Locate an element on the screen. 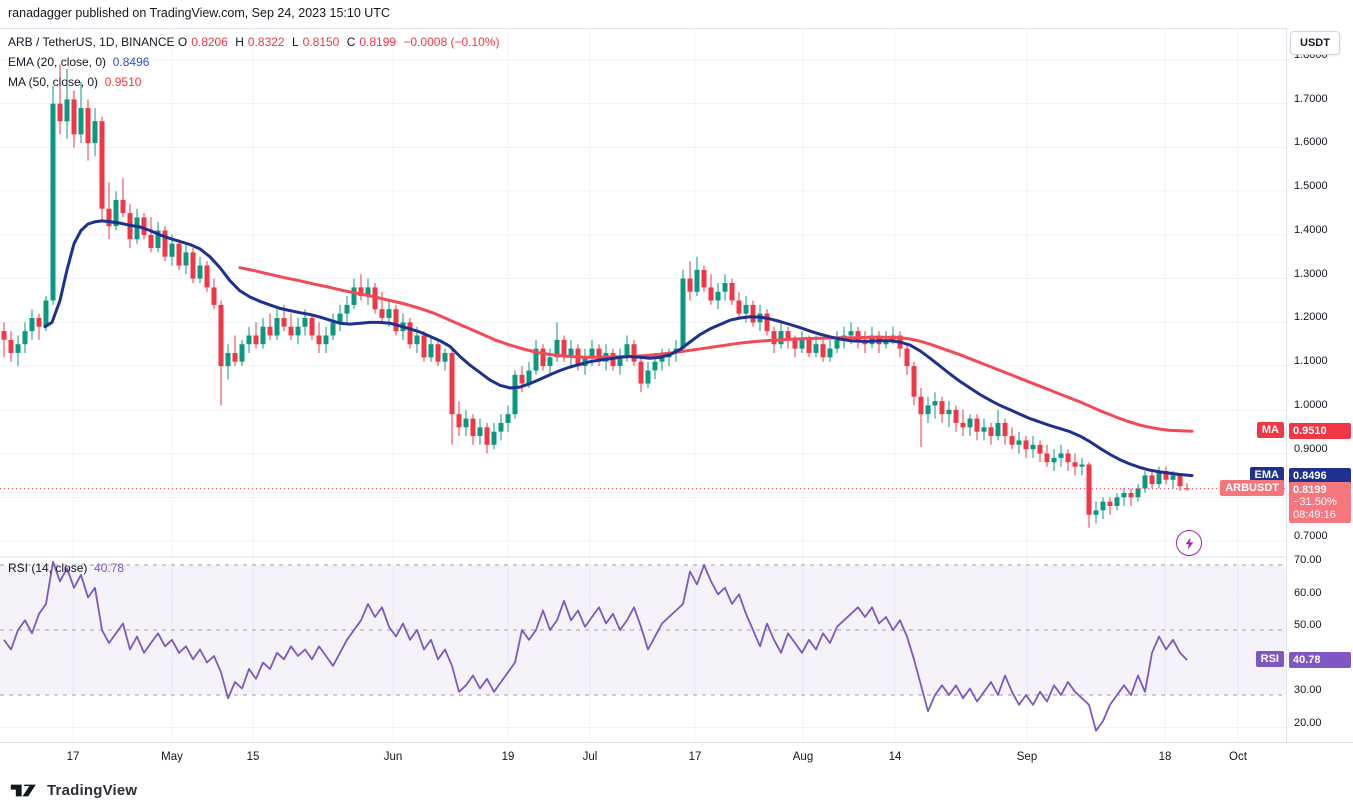 The image size is (1353, 807). tradingview-logo: TradingView is located at coordinates (73, 790).